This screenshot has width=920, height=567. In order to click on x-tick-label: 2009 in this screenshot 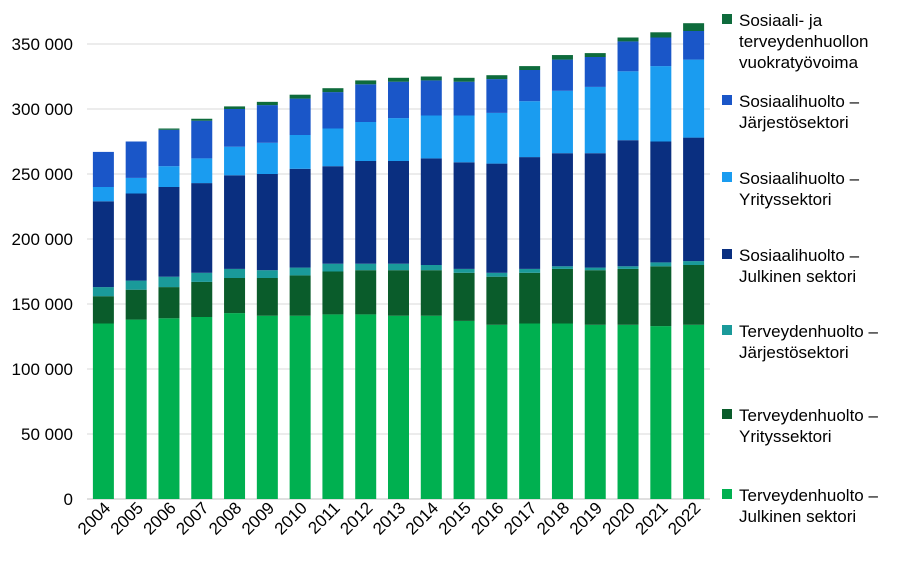, I will do `click(258, 518)`.